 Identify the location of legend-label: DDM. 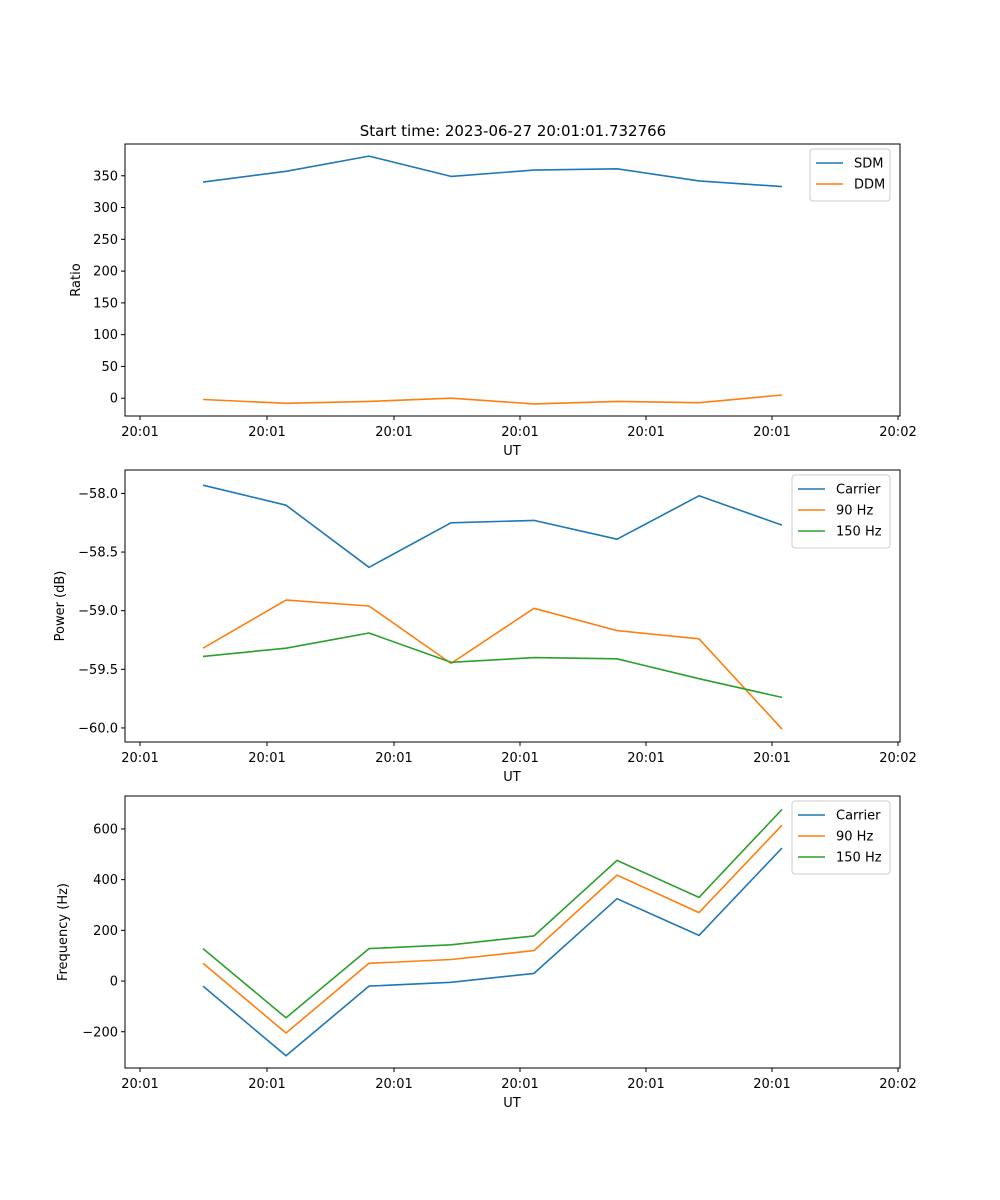
(869, 185).